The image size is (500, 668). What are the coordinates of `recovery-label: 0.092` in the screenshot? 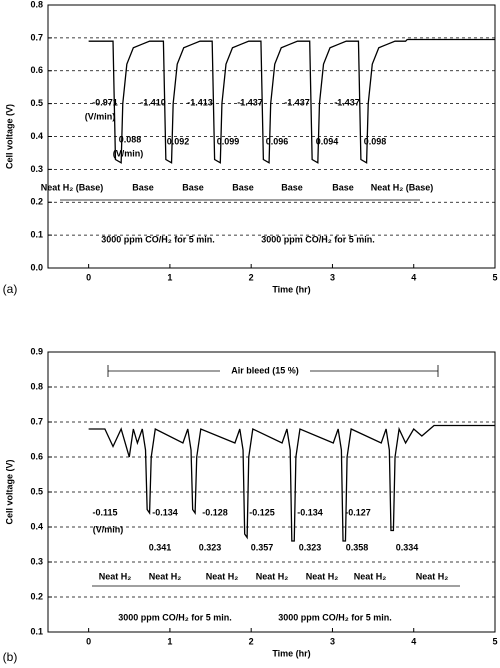 It's located at (178, 141).